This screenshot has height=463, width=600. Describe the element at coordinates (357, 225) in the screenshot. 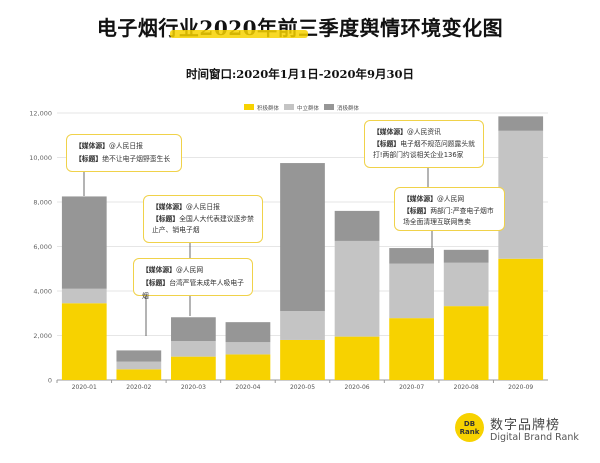

I see `bar-2020-06-消极群体` at that location.